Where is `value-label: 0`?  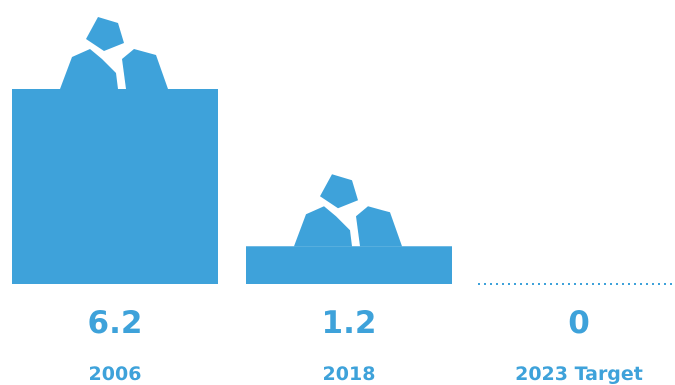
value-label: 0 is located at coordinates (579, 323).